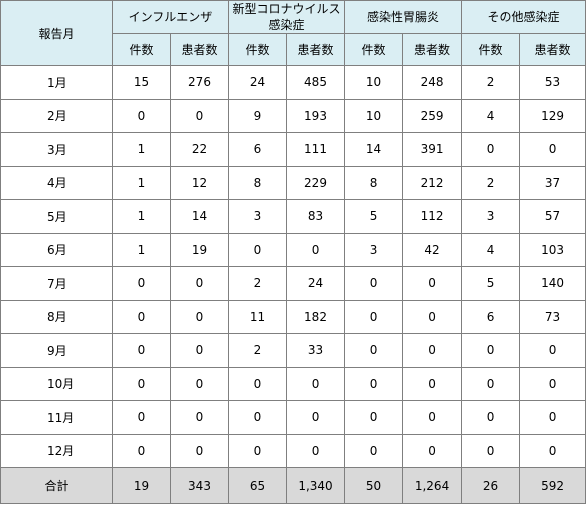 The image size is (586, 505). Describe the element at coordinates (315, 216) in the screenshot. I see `patient-count-cell: 83` at that location.